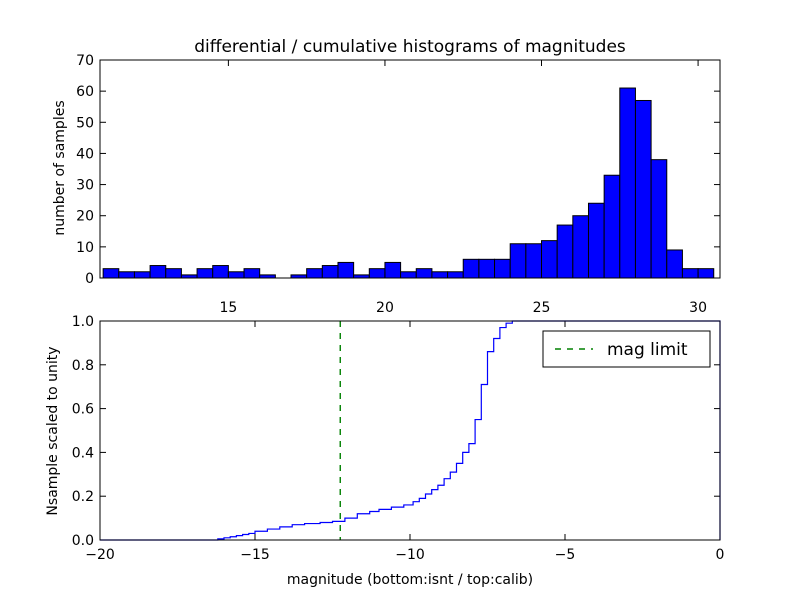 The image size is (800, 600). What do you see at coordinates (85, 248) in the screenshot?
I see `top-ytick-label: 10` at bounding box center [85, 248].